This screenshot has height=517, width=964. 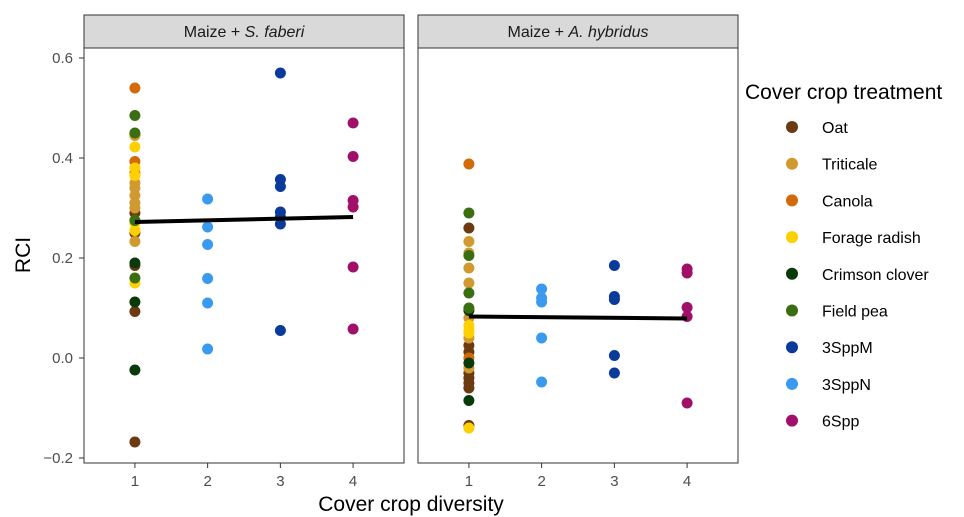 I want to click on x-axis-ticks-a-hybridus: 1 2 3 4, so click(x=578, y=476).